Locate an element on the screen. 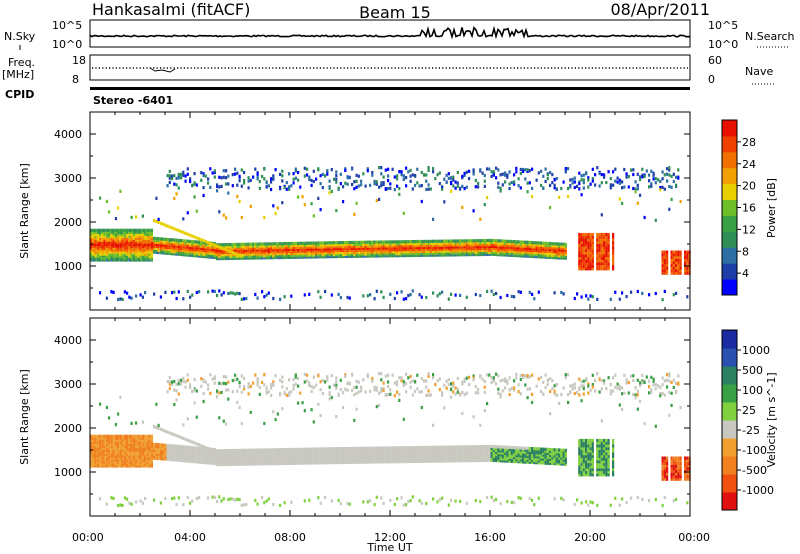 Image resolution: width=800 pixels, height=554 pixels. colorbar-tick-label: -1000 is located at coordinates (758, 490).